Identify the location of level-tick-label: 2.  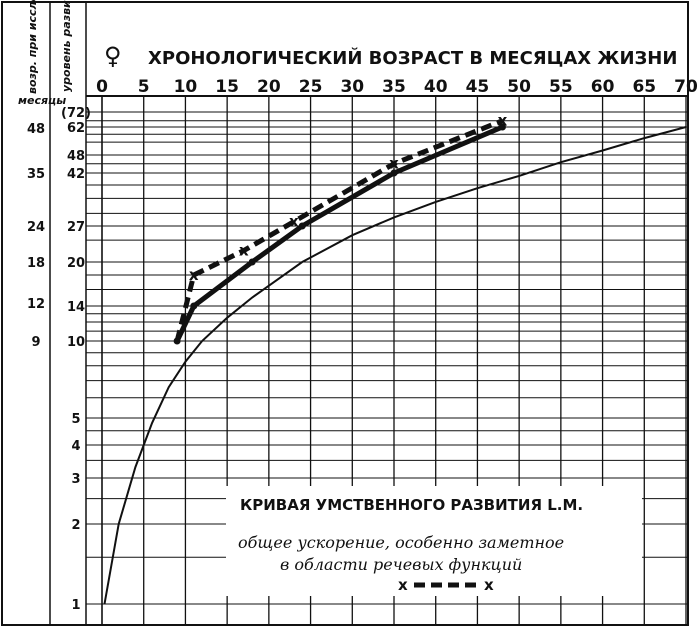
(75, 525).